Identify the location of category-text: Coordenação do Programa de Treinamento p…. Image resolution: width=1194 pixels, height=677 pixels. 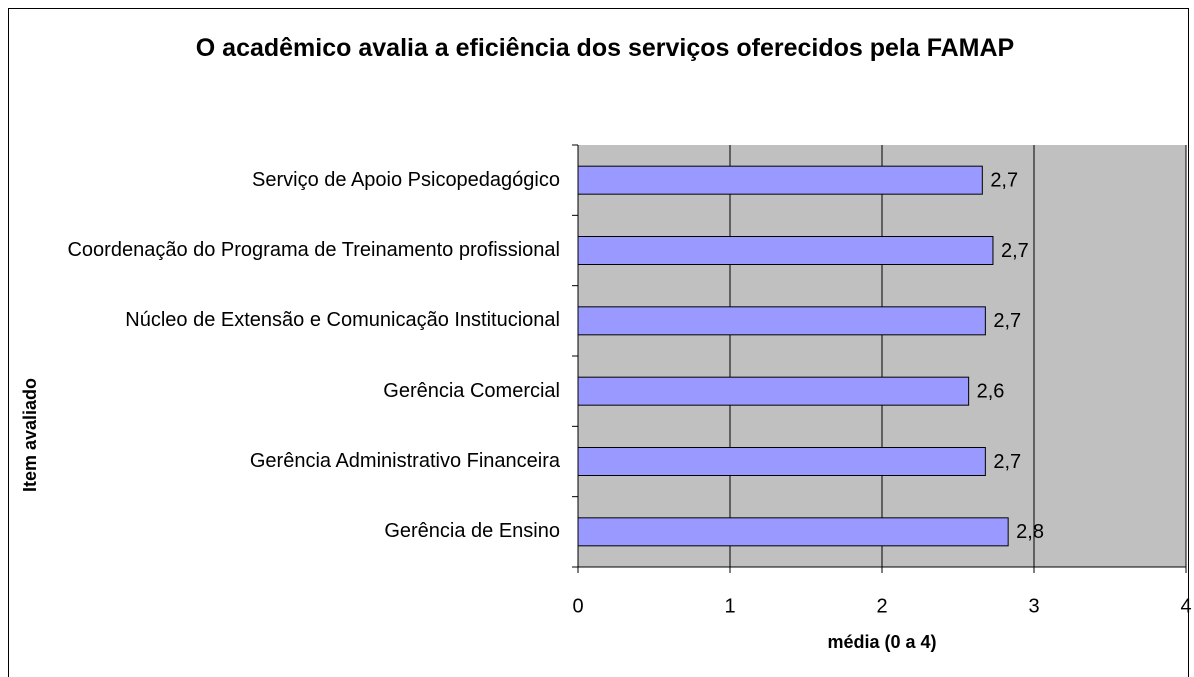
(313, 250).